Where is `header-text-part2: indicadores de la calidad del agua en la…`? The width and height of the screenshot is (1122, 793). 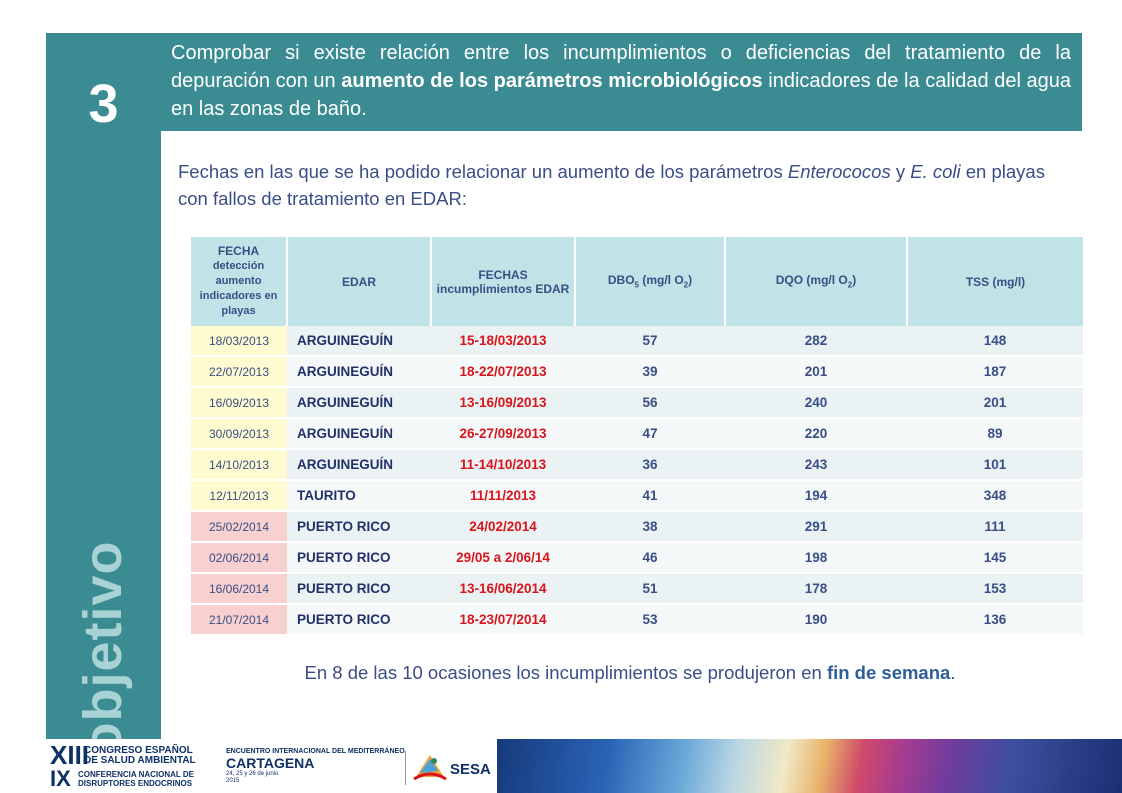 header-text-part2: indicadores de la calidad del agua en la… is located at coordinates (621, 95).